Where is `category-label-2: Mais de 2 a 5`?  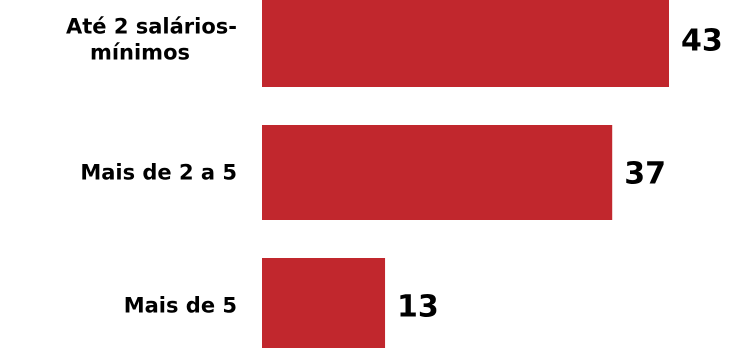 category-label-2: Mais de 2 a 5 is located at coordinates (158, 173).